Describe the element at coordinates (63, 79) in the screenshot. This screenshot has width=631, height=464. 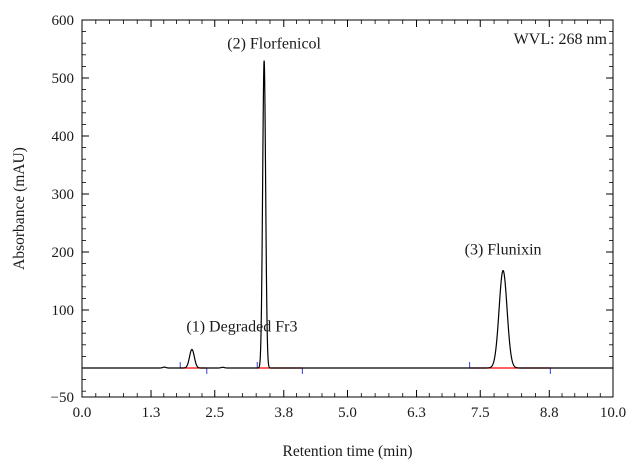
I see `y-tick-label: 500` at that location.